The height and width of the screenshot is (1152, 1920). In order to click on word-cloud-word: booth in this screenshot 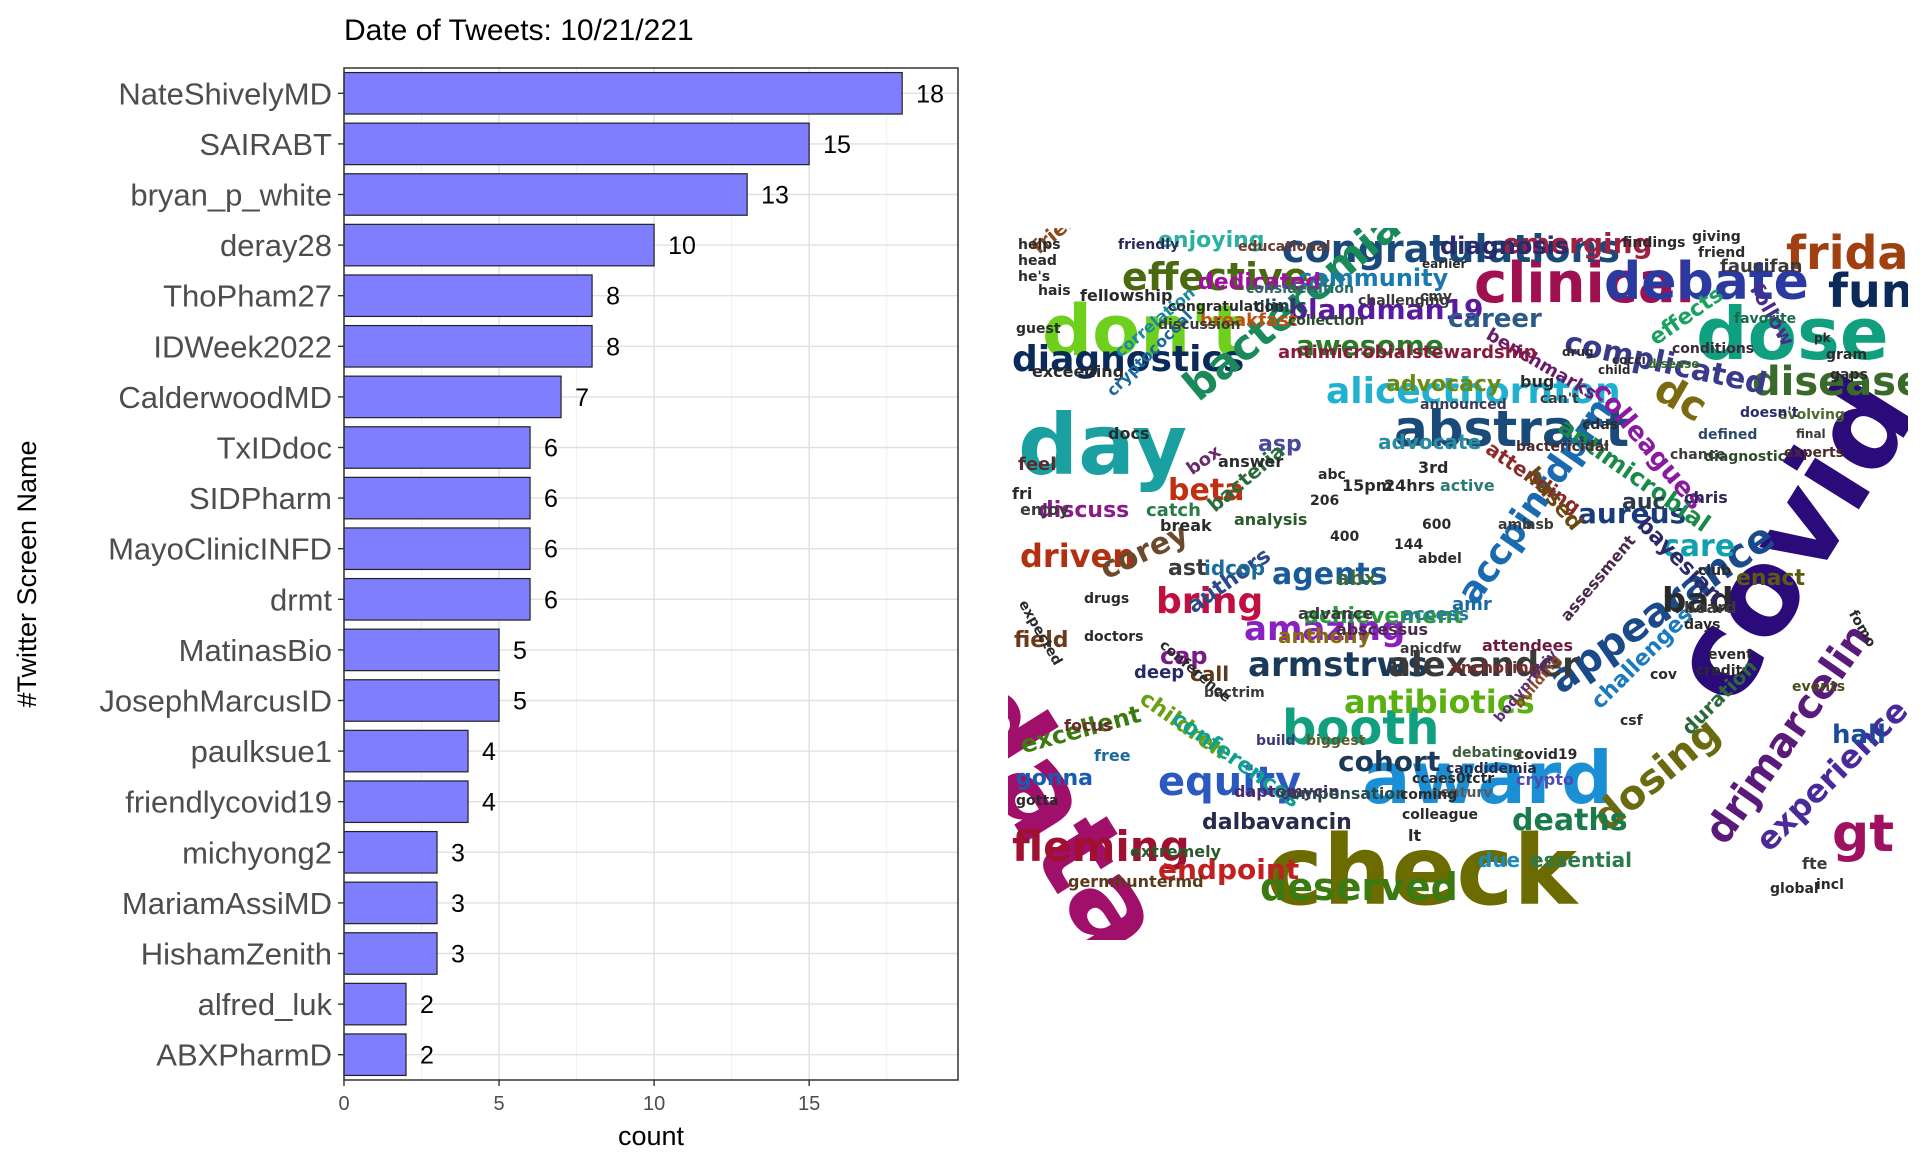, I will do `click(1361, 728)`.